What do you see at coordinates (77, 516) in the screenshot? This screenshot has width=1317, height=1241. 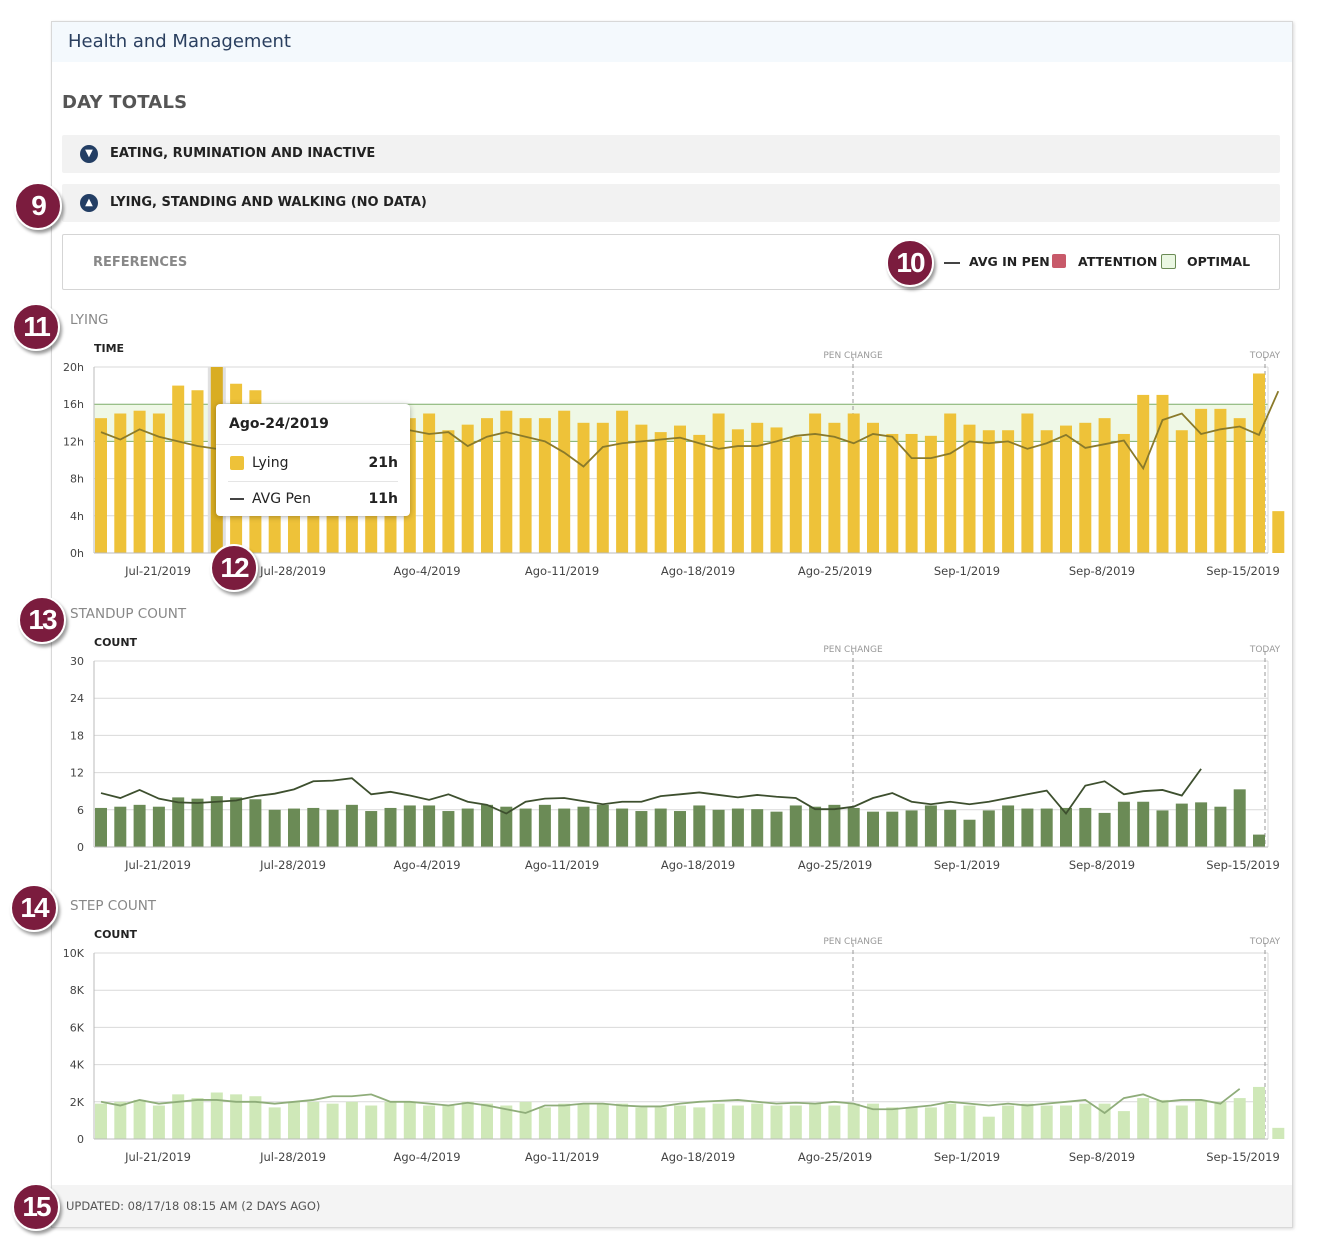 I see `y-tick-label: 4h` at bounding box center [77, 516].